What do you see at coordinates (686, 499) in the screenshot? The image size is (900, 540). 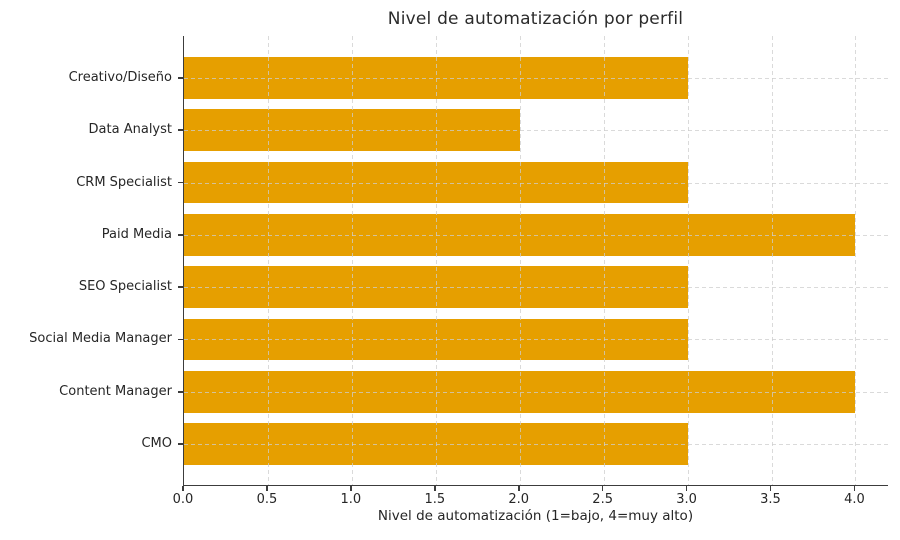 I see `x-tick-label: 3.0` at bounding box center [686, 499].